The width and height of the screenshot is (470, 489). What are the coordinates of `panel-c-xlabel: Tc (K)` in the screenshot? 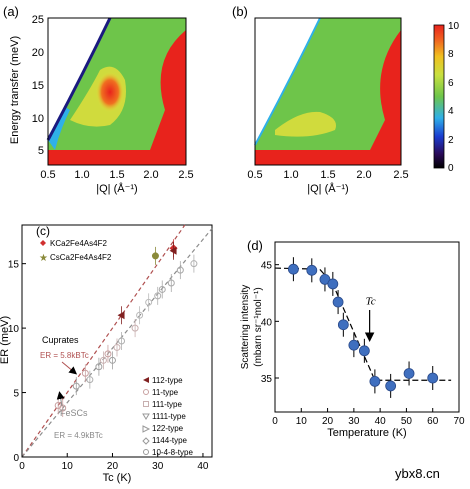 It's located at (117, 478).